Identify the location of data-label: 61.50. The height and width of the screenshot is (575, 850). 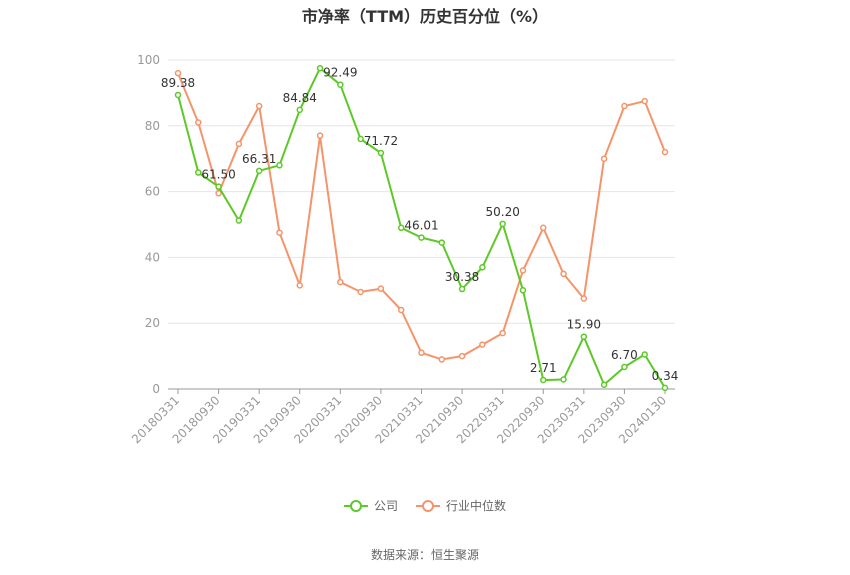
(218, 175).